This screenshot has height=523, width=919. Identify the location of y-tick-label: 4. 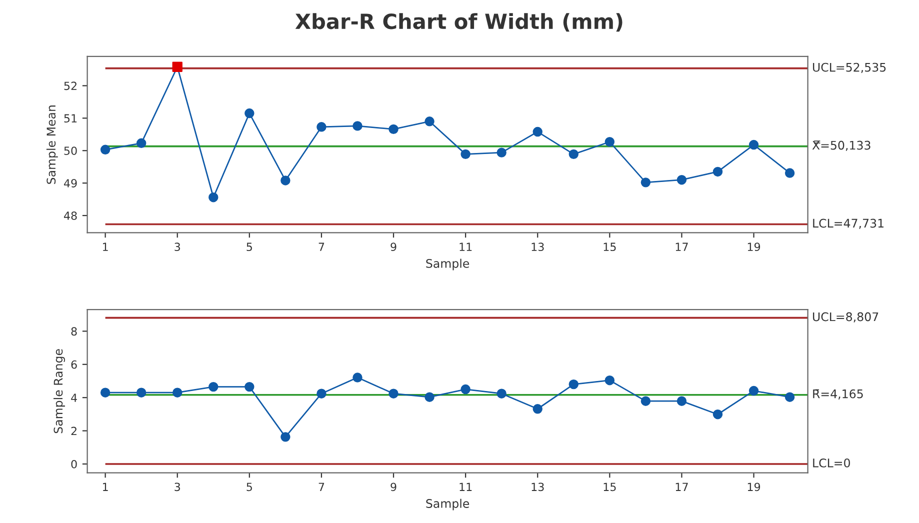
(74, 398).